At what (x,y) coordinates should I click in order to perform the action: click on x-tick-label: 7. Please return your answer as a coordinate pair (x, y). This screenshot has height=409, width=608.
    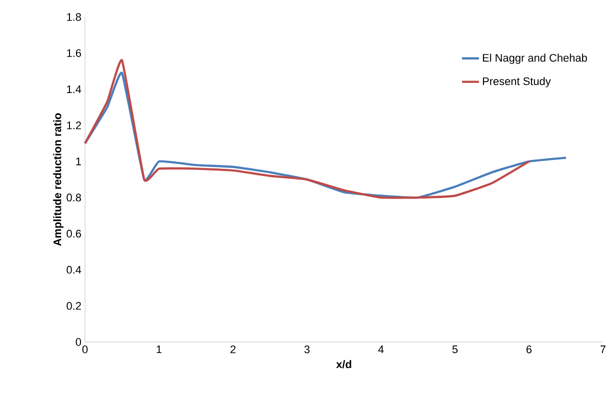
    Looking at the image, I should click on (603, 350).